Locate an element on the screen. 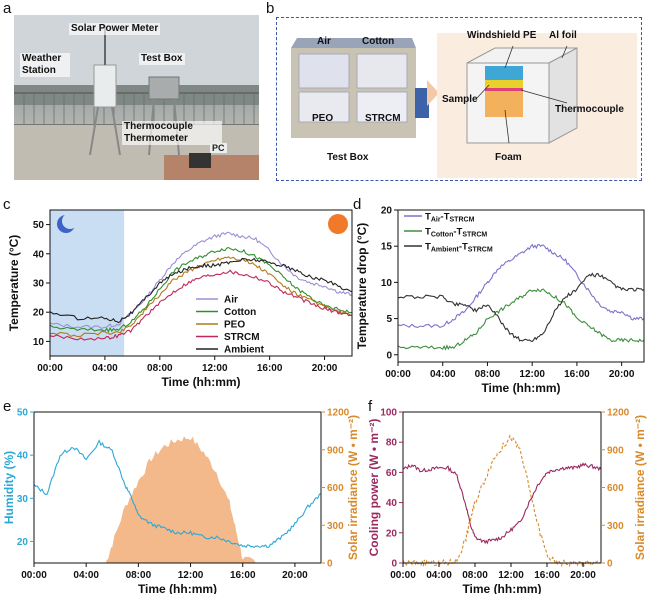  panel-label-f: f is located at coordinates (370, 406).